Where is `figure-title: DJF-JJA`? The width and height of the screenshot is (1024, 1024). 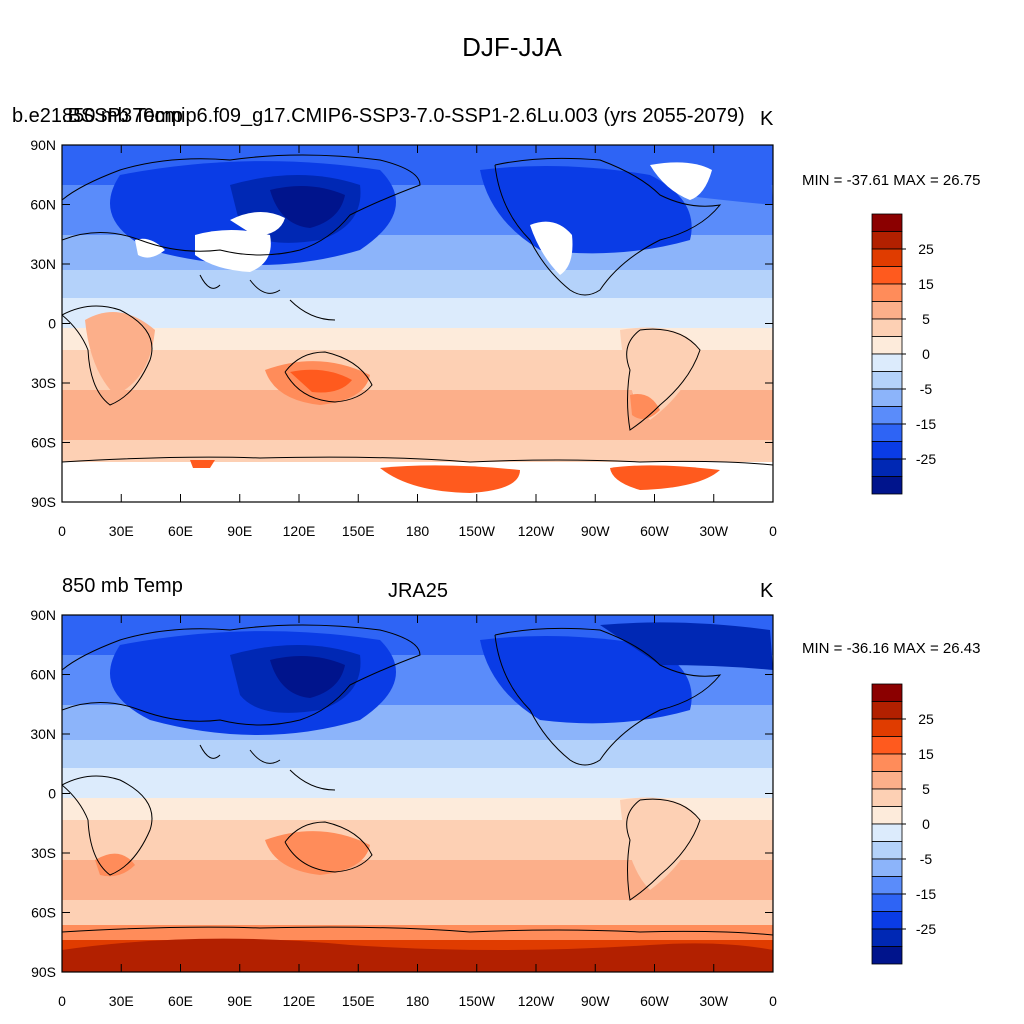 figure-title: DJF-JJA is located at coordinates (512, 47).